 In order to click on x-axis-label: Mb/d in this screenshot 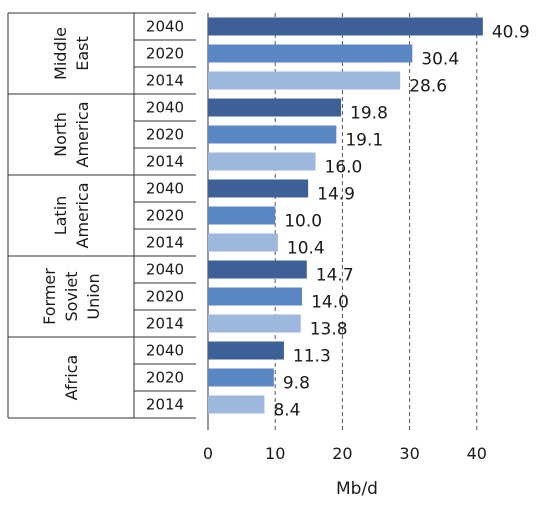, I will do `click(357, 489)`.